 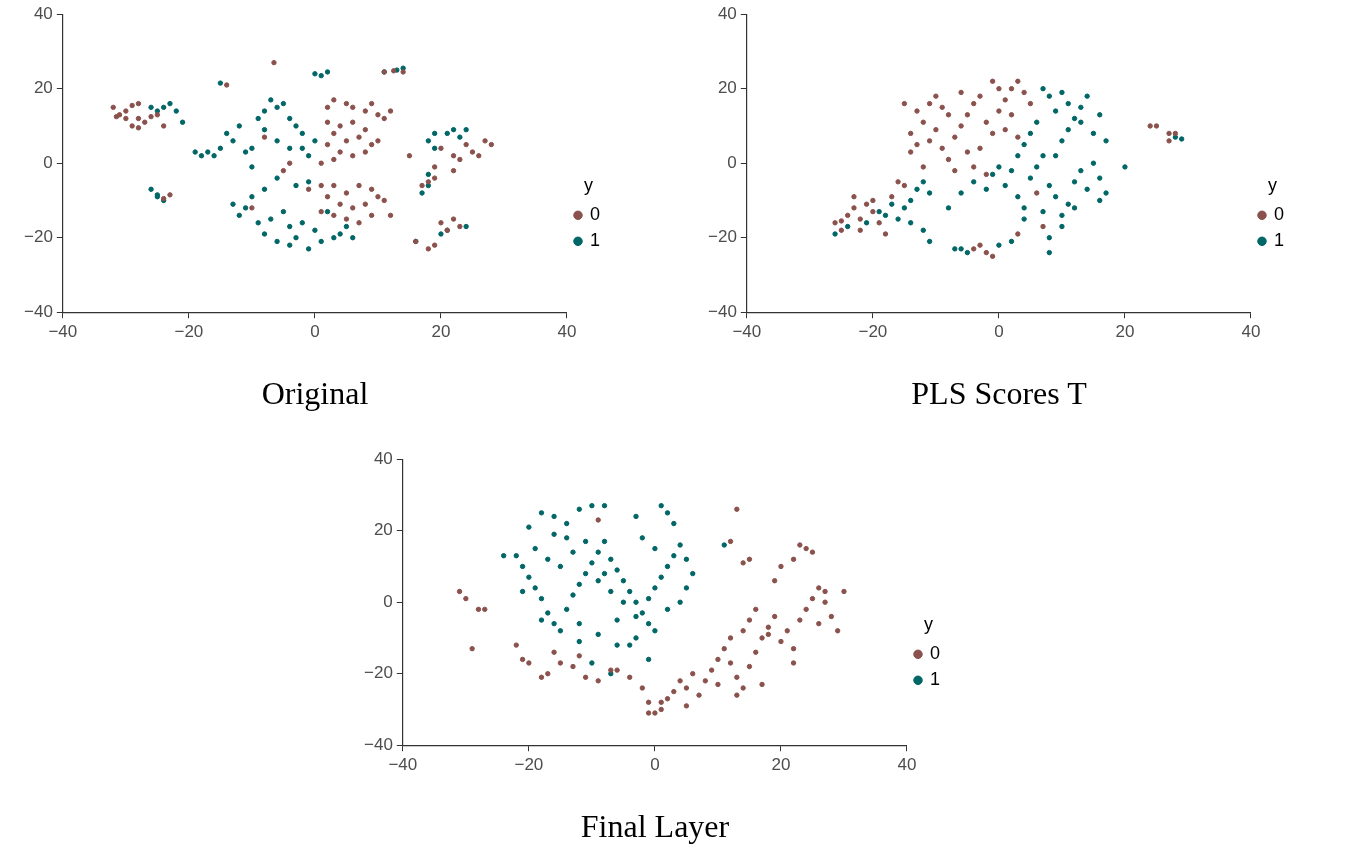 What do you see at coordinates (999, 393) in the screenshot?
I see `text: PLS Scores T` at bounding box center [999, 393].